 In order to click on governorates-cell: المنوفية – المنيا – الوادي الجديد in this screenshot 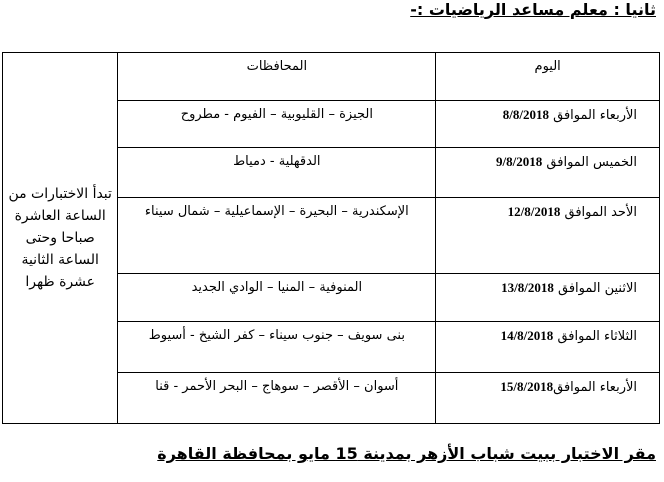, I will do `click(277, 297)`.